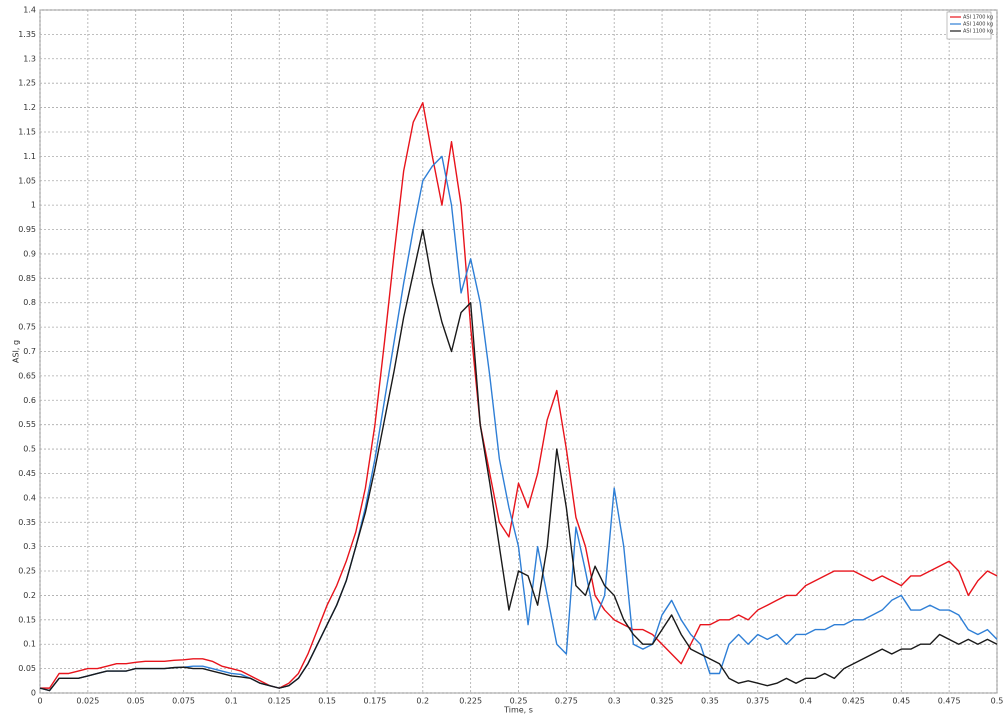  Describe the element at coordinates (978, 18) in the screenshot. I see `legend-label: ASI 1700 kg` at that location.